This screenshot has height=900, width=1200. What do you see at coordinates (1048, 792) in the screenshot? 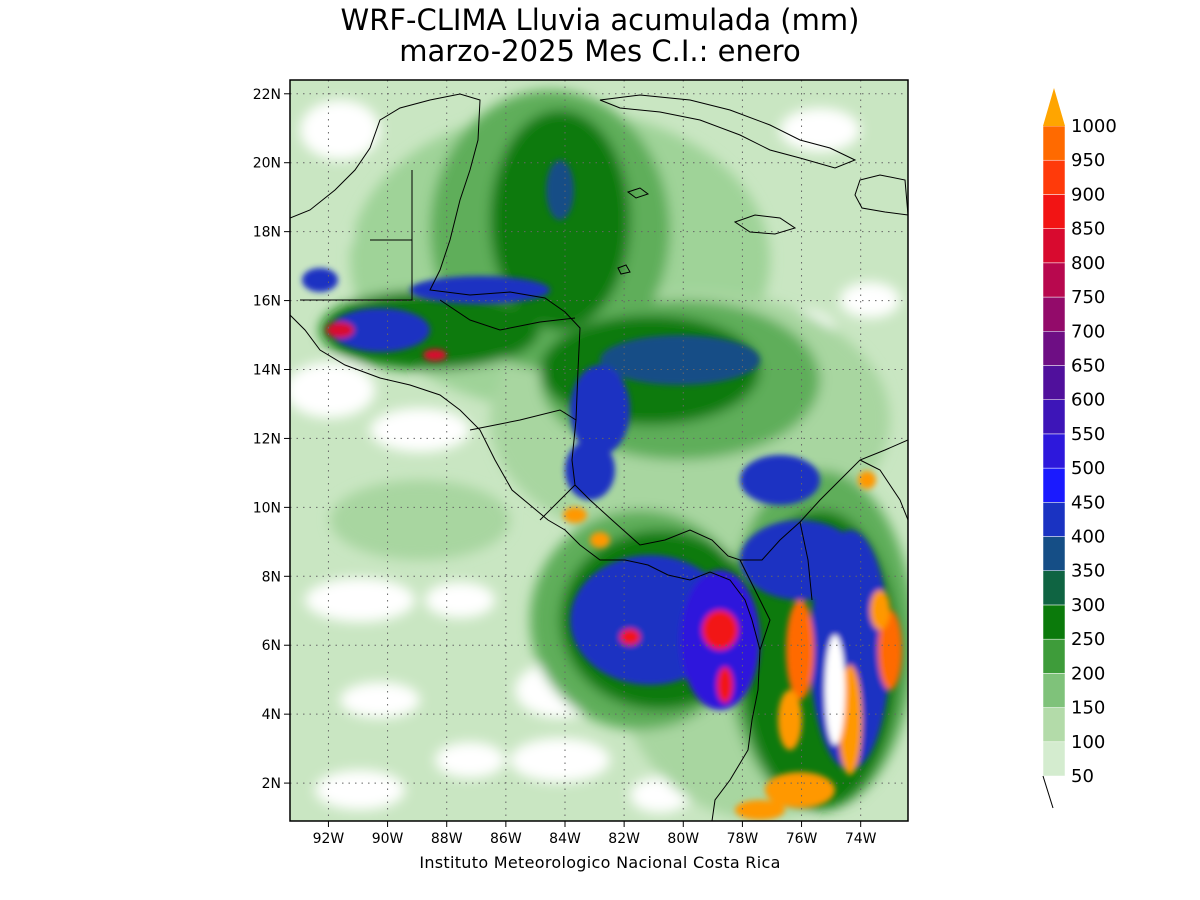
I see `colorbar-extend-min` at bounding box center [1048, 792].